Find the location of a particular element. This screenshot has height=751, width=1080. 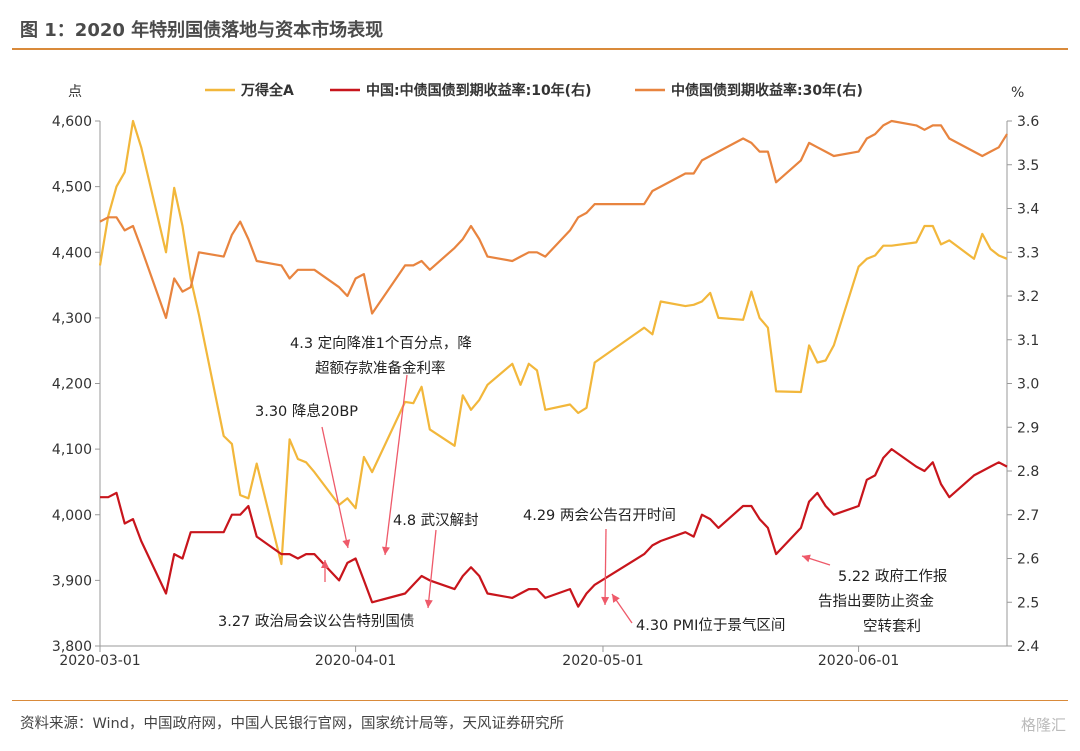

y-tick-label-right: 3.3 is located at coordinates (1028, 253).